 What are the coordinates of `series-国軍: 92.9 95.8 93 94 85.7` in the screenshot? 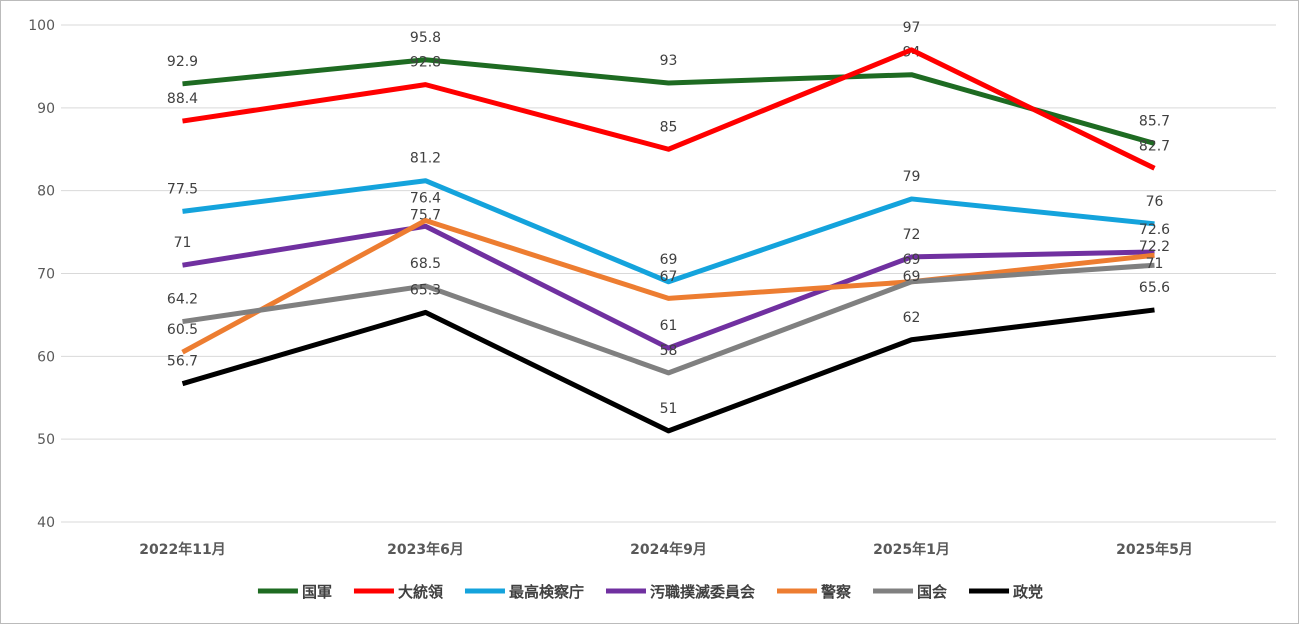 It's located at (668, 88).